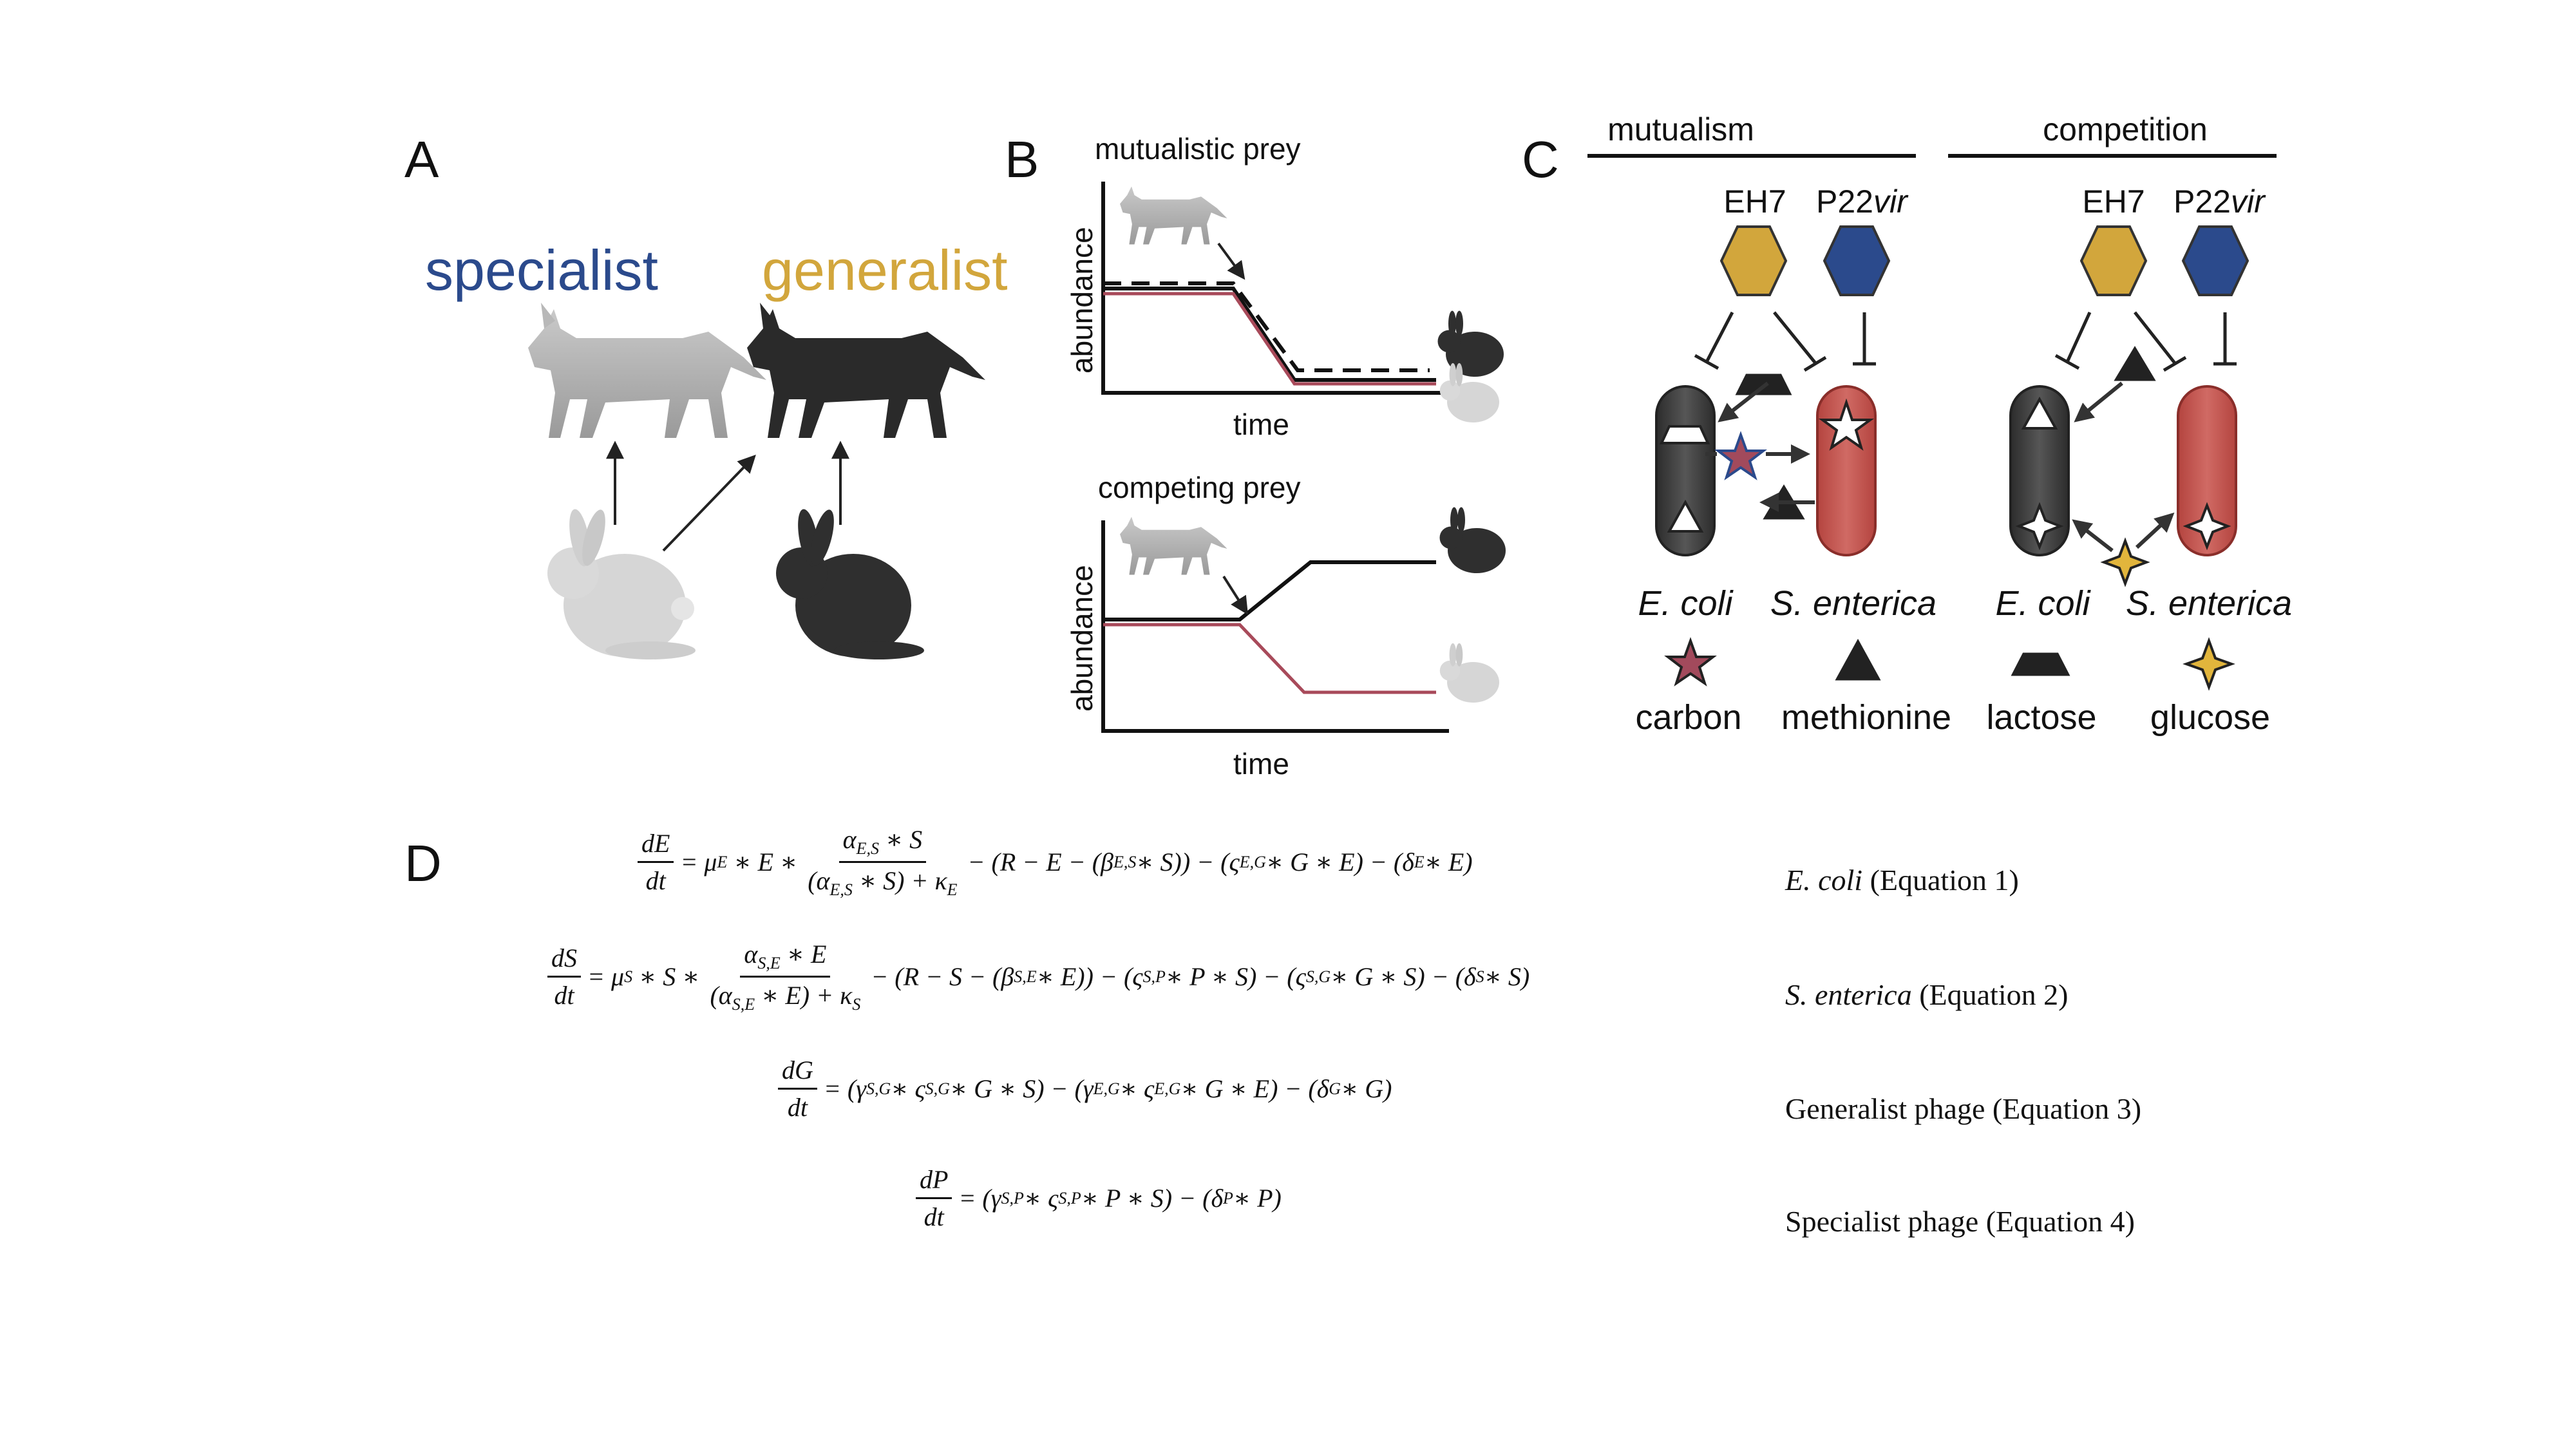  Describe the element at coordinates (934, 1198) in the screenshot. I see `eq4-lhs: dP dt` at that location.